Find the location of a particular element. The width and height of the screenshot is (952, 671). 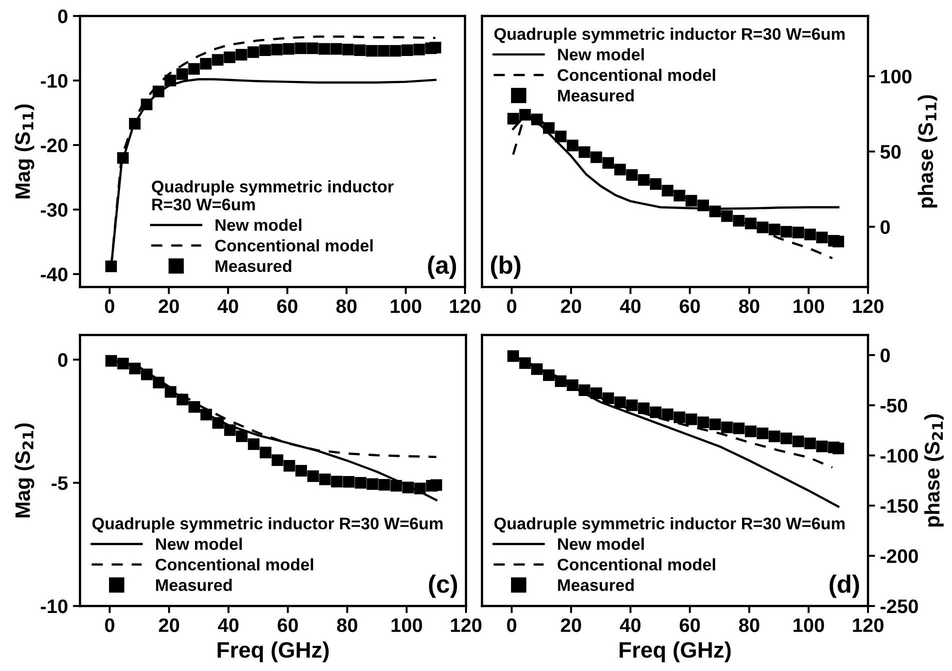

y-tick-label: -30 is located at coordinates (54, 210).